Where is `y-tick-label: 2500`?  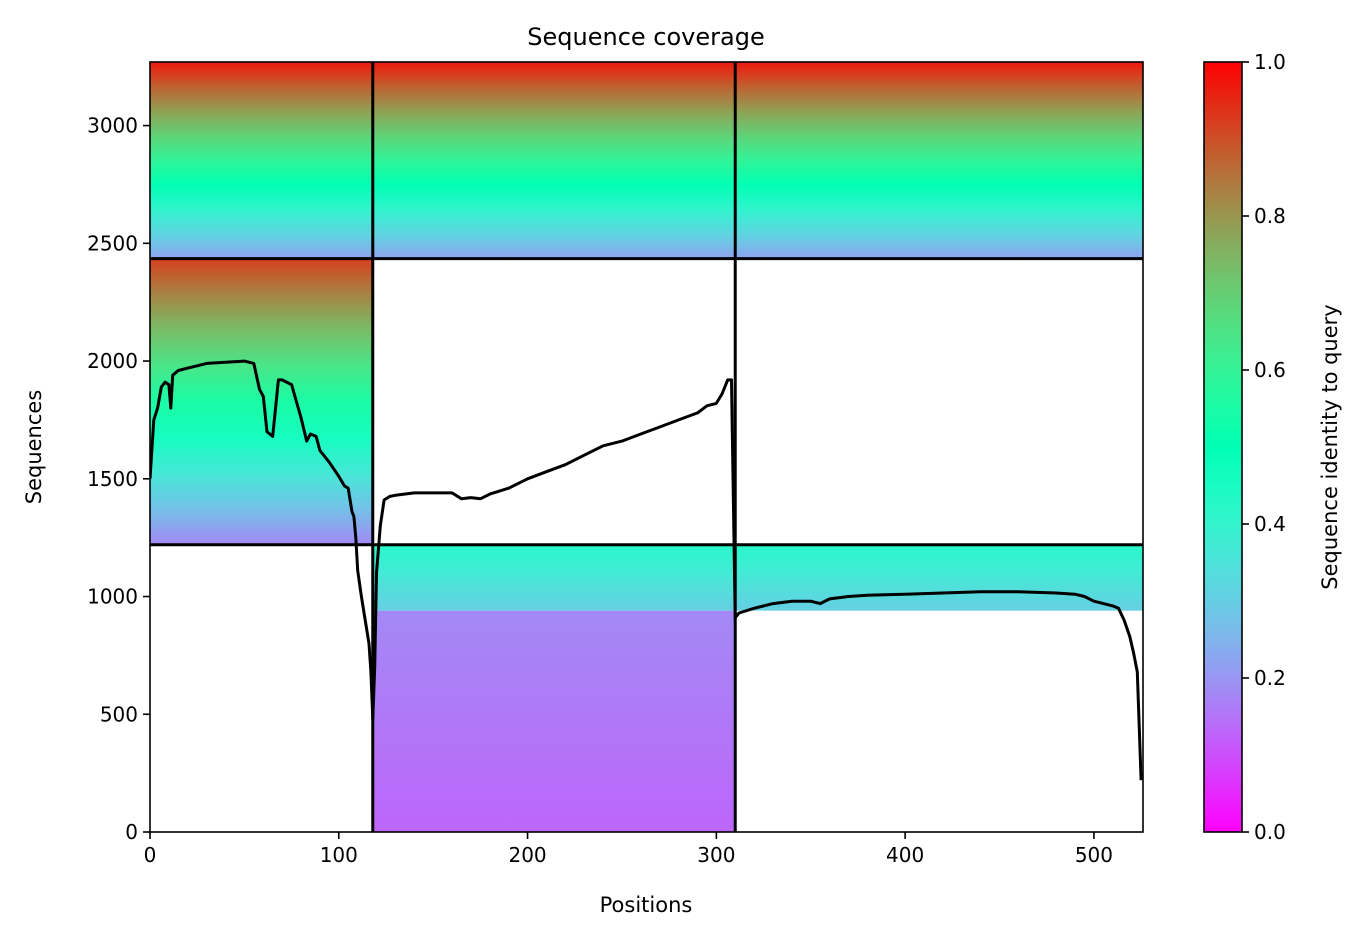 y-tick-label: 2500 is located at coordinates (112, 243).